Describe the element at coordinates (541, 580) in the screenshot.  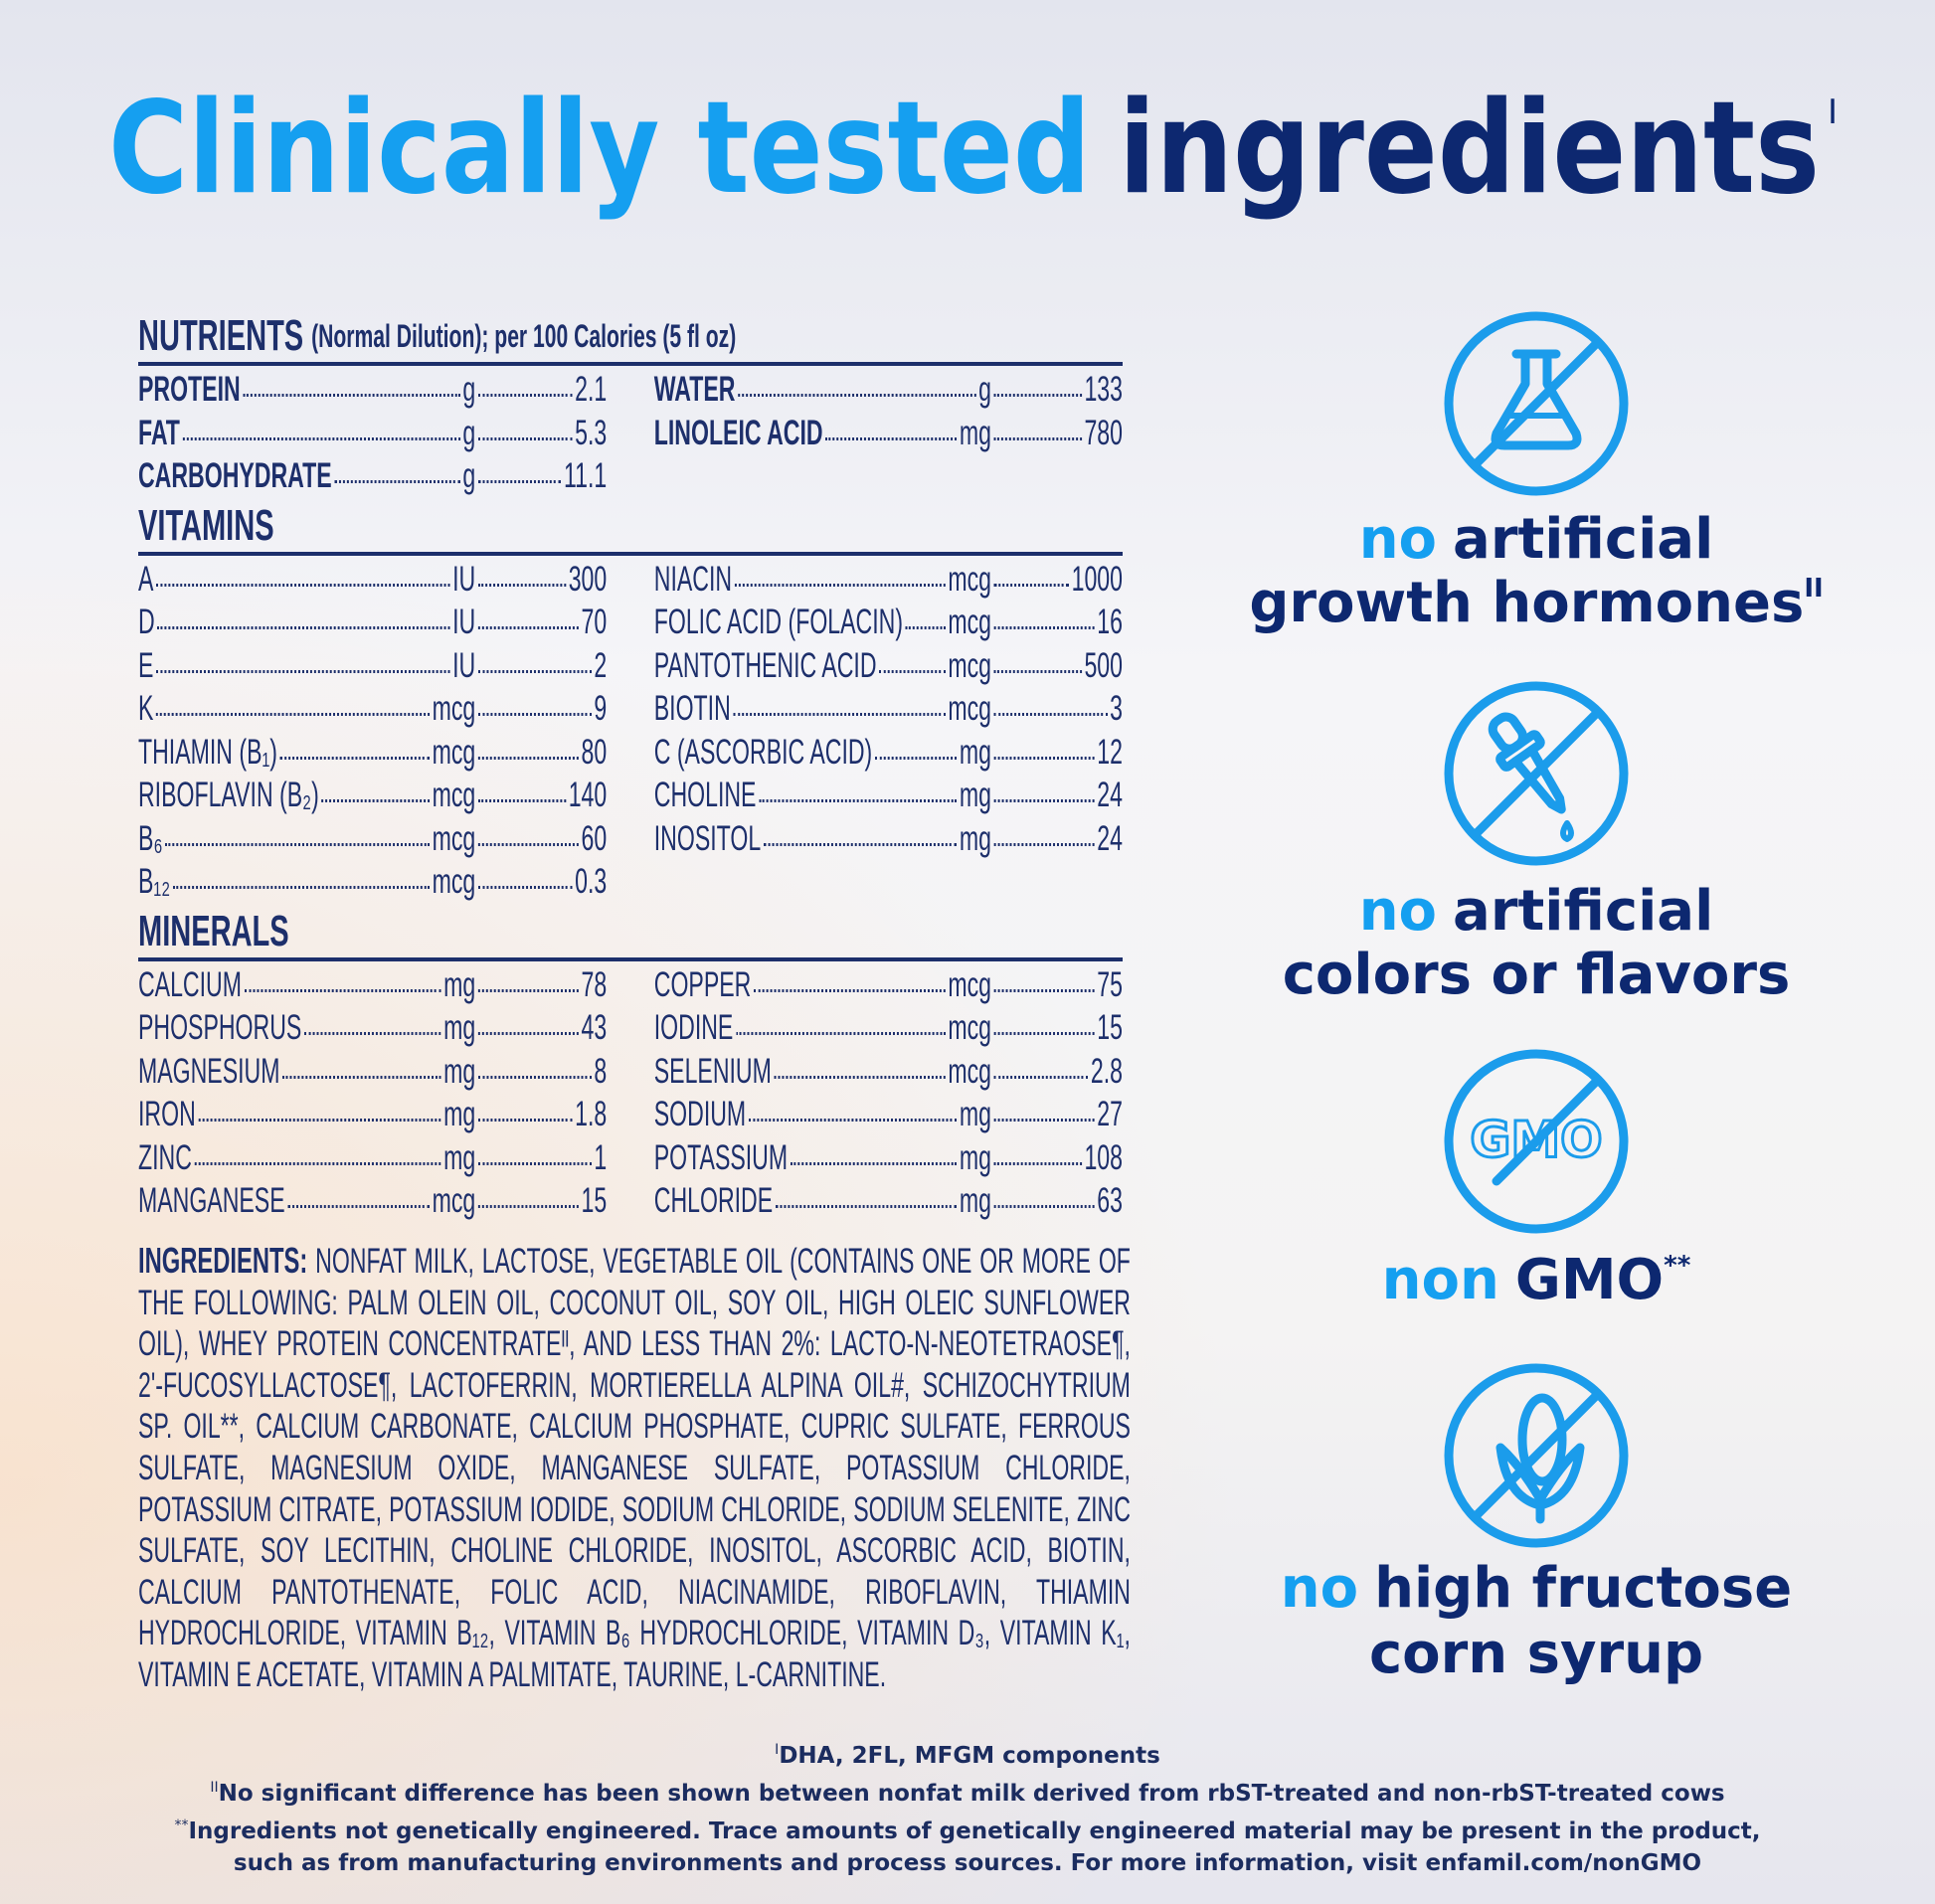
I see `value-box: 300` at that location.